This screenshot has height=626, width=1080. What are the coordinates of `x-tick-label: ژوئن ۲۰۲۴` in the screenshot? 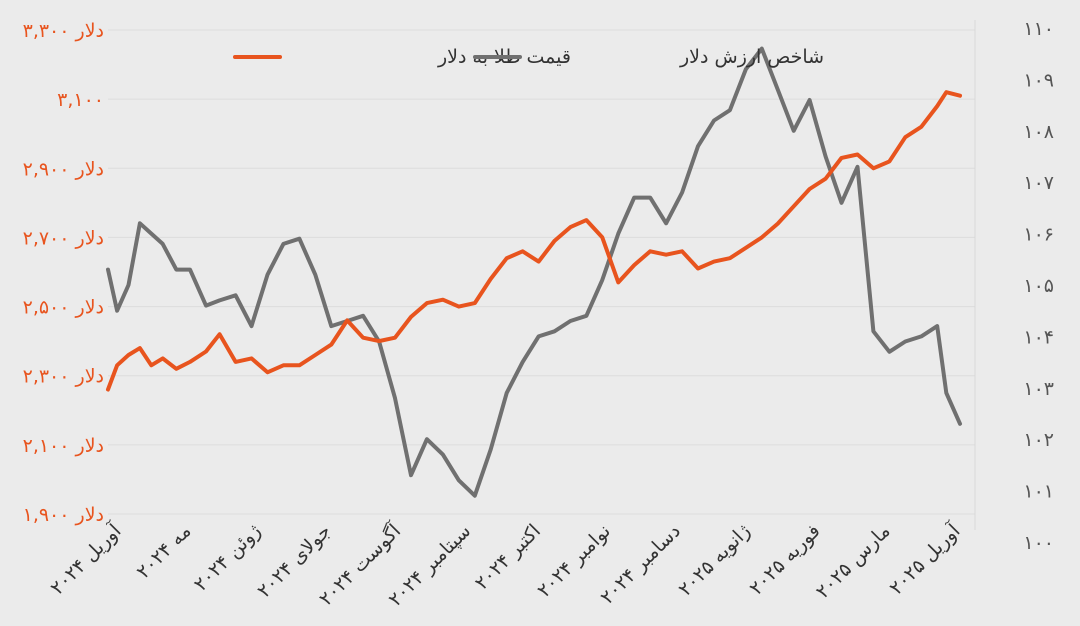 It's located at (228, 558).